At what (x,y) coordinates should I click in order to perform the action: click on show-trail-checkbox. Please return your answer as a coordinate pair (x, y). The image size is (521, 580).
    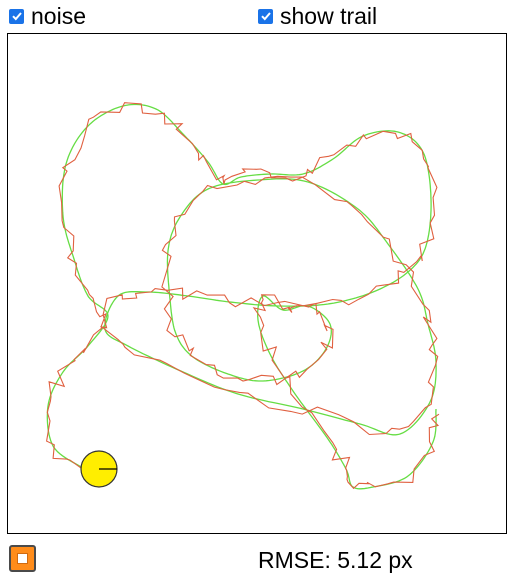
    Looking at the image, I should click on (265, 16).